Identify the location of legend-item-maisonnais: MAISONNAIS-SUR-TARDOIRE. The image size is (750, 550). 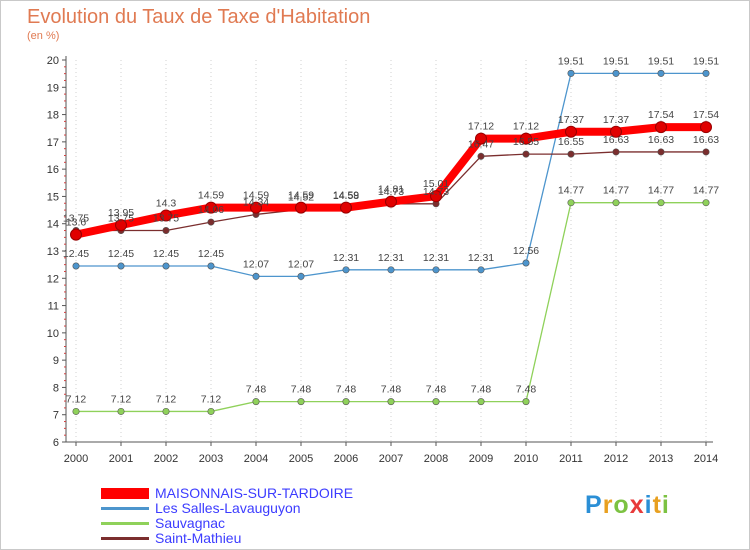
(271, 493).